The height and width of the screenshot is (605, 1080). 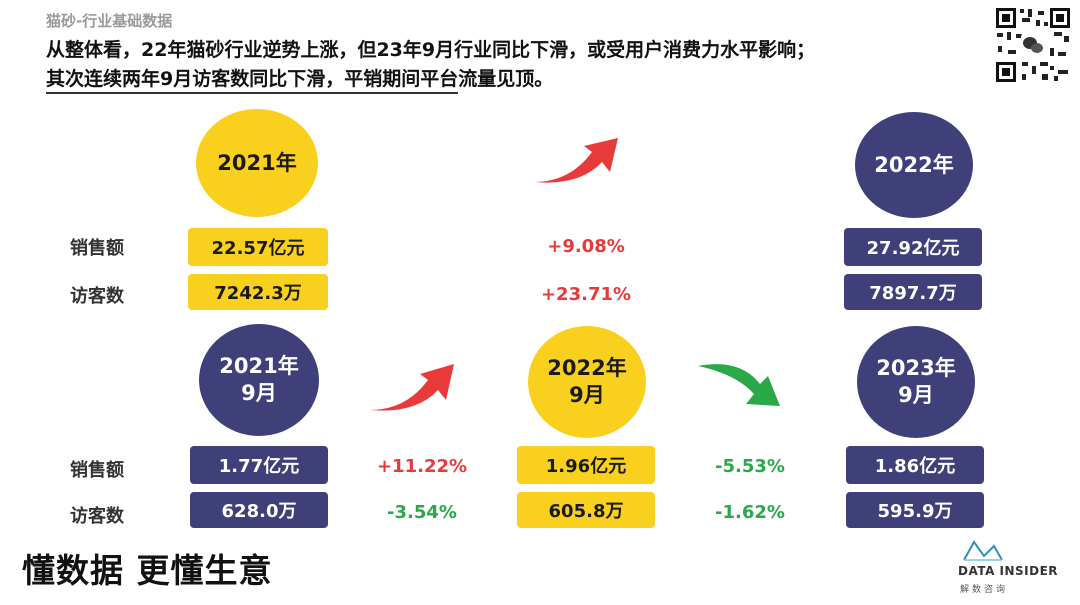 I want to click on circle-sep-2021: 2021年 9月, so click(x=259, y=380).